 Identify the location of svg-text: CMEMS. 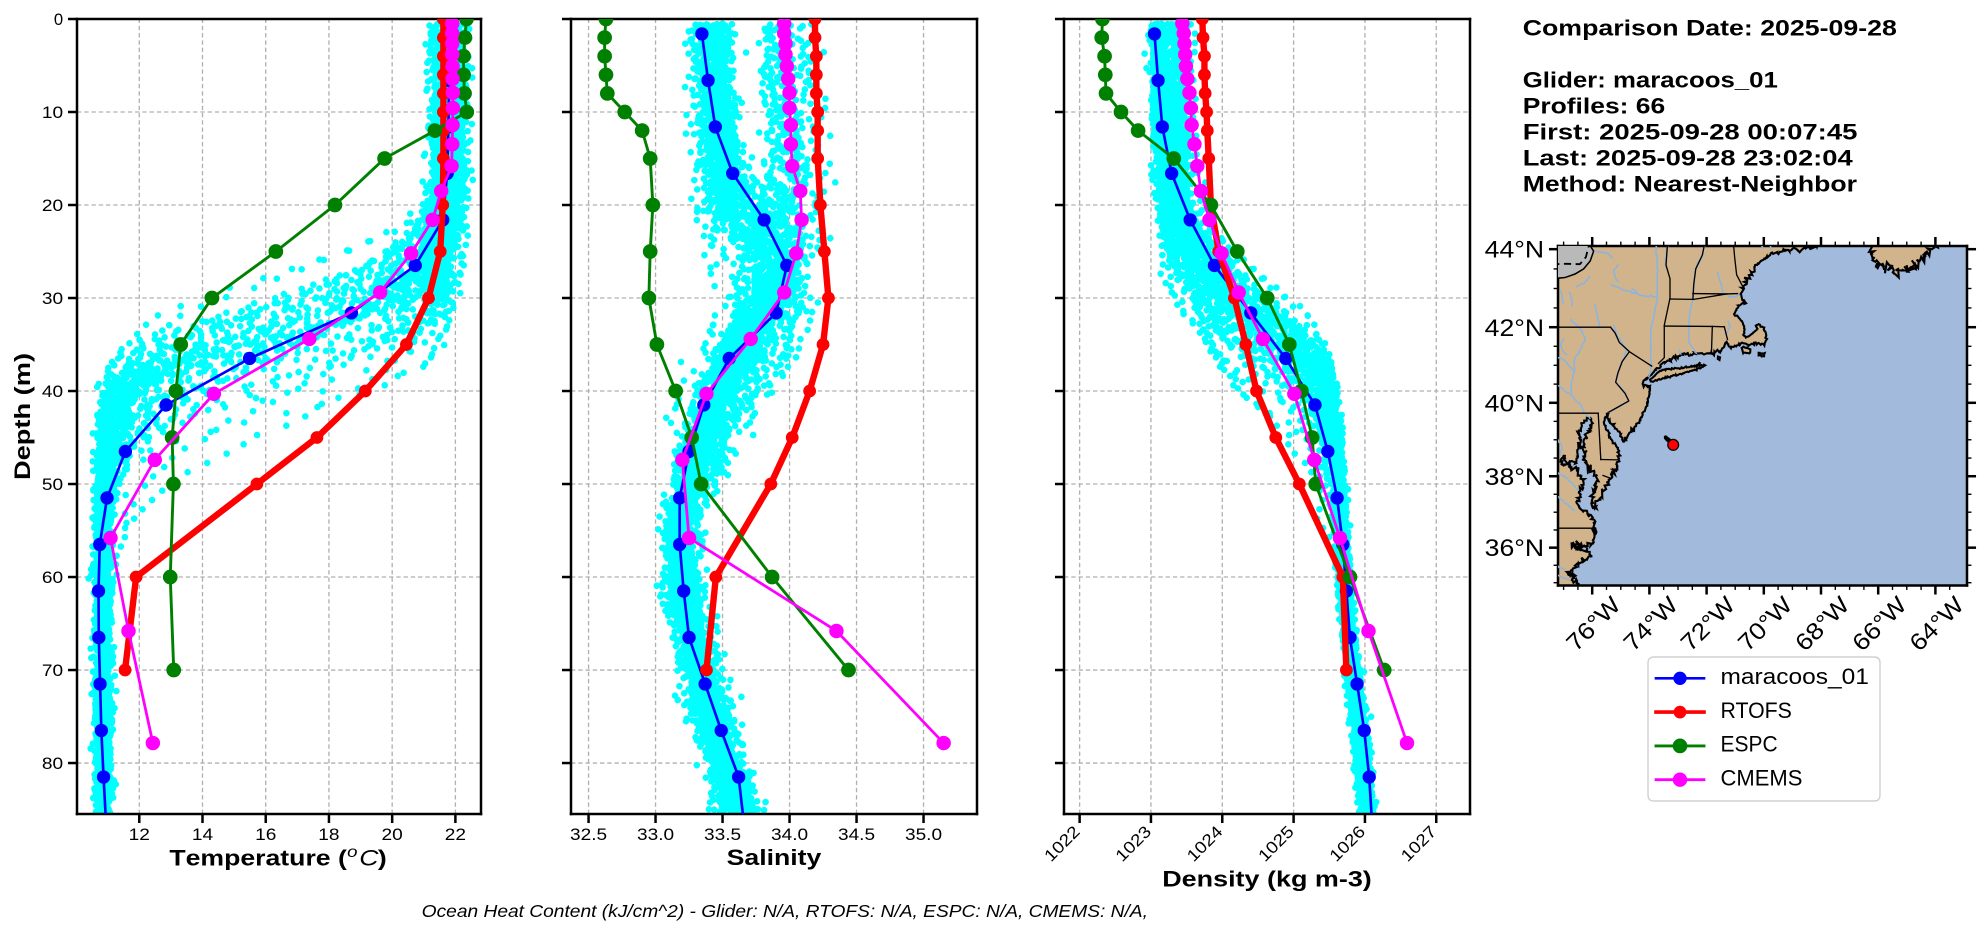
(1762, 777).